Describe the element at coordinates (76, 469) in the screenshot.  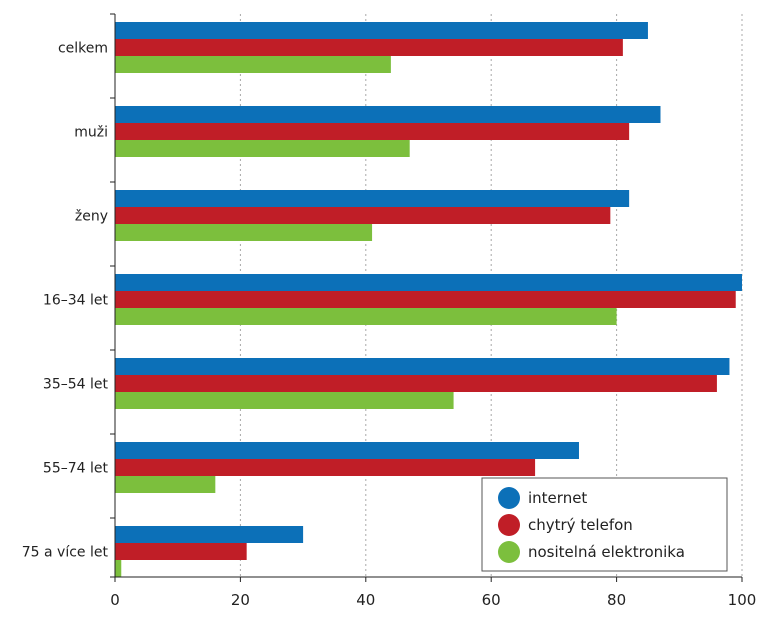
I see `category-label-5: 55–74 let` at that location.